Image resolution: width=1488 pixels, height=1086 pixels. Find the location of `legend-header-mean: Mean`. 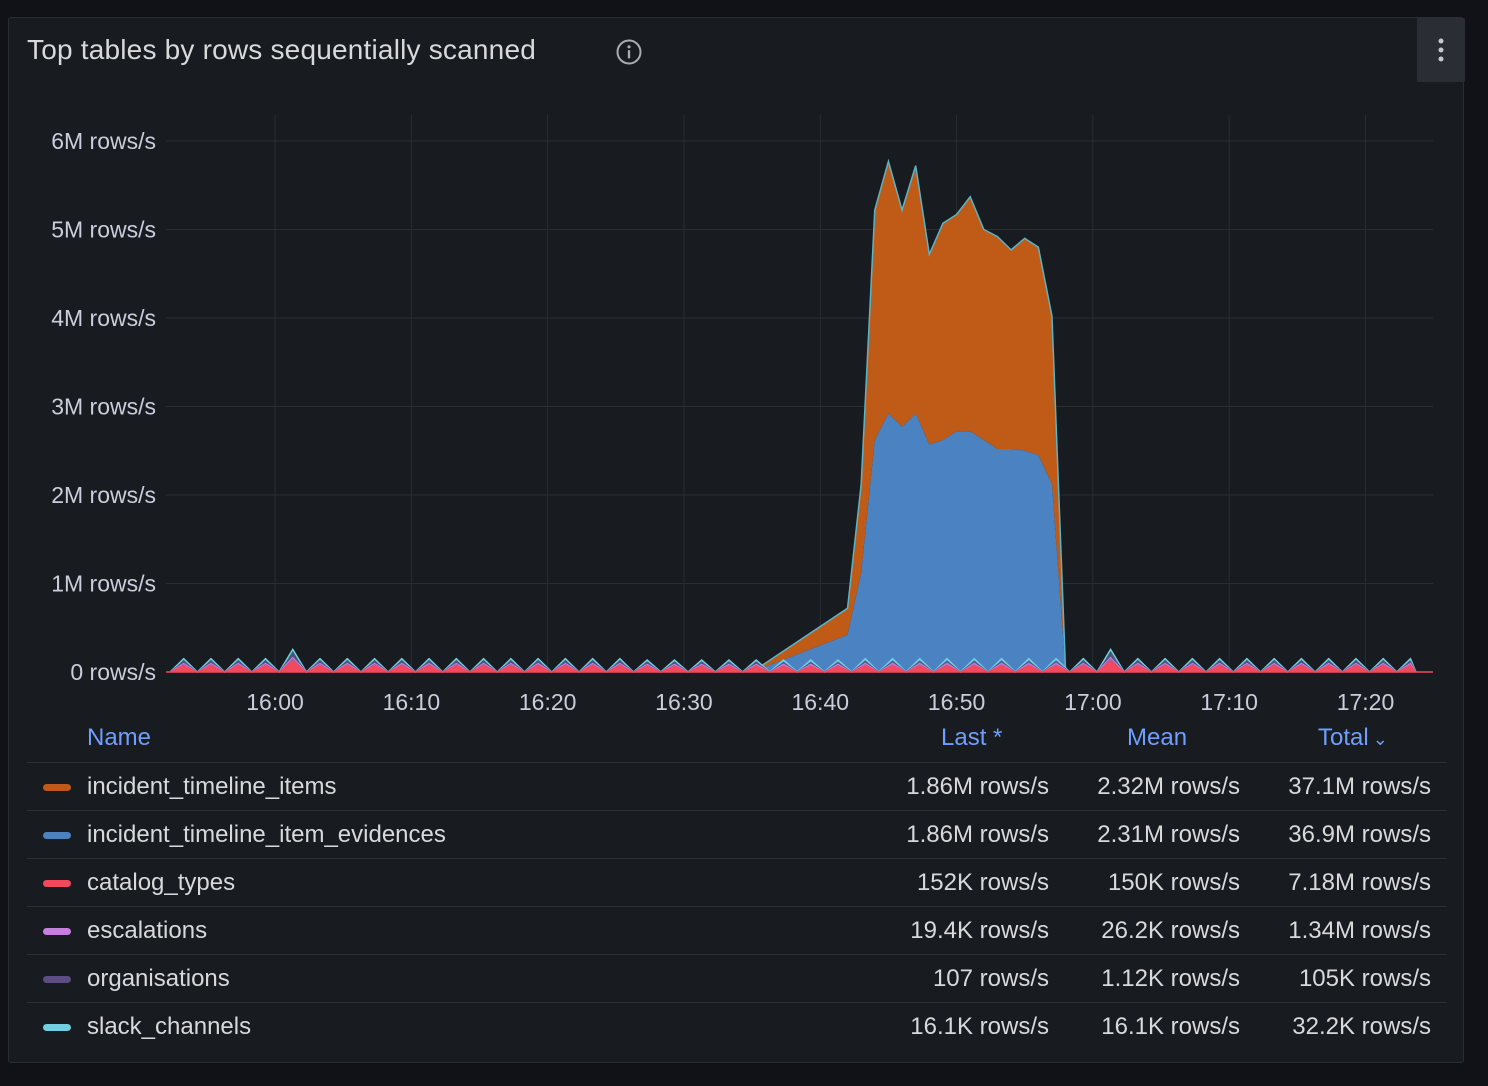

legend-header-mean: Mean is located at coordinates (1157, 737).